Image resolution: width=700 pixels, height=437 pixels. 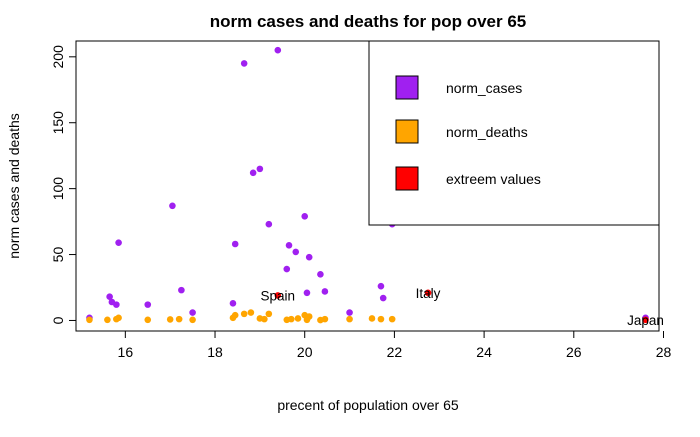 I want to click on y-tick-label: 100, so click(x=58, y=189).